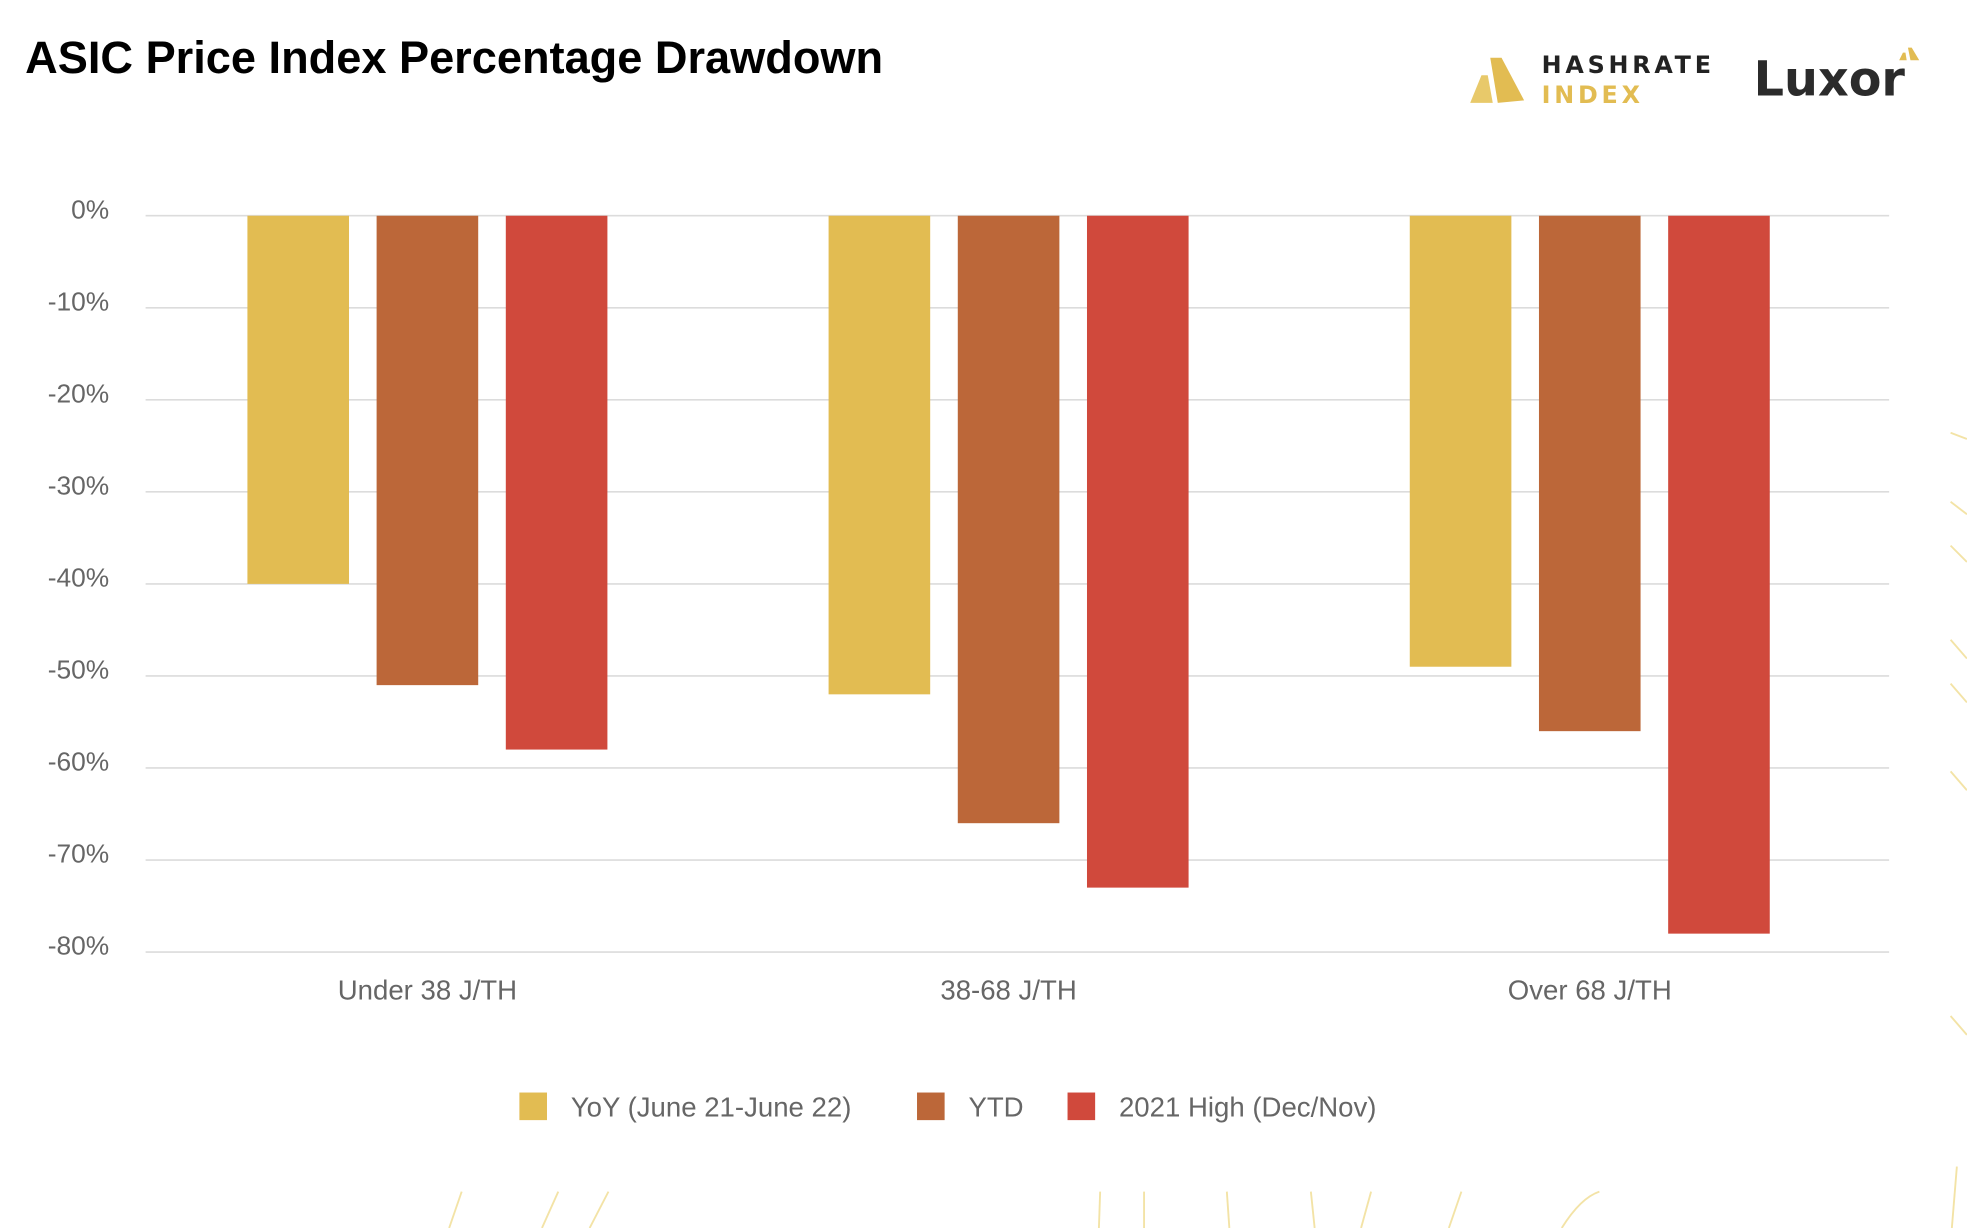 This screenshot has height=1228, width=1967. Describe the element at coordinates (427, 990) in the screenshot. I see `x-tick-label: Under 38 J/TH` at that location.